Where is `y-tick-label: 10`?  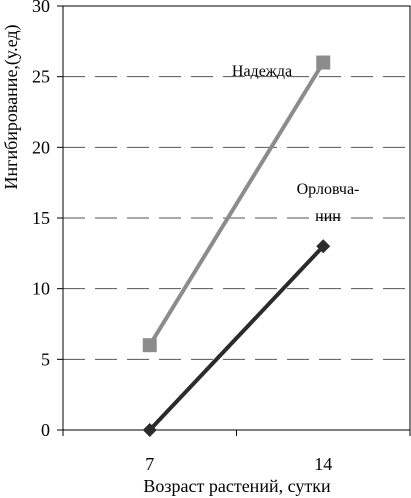
y-tick-label: 10 is located at coordinates (41, 289).